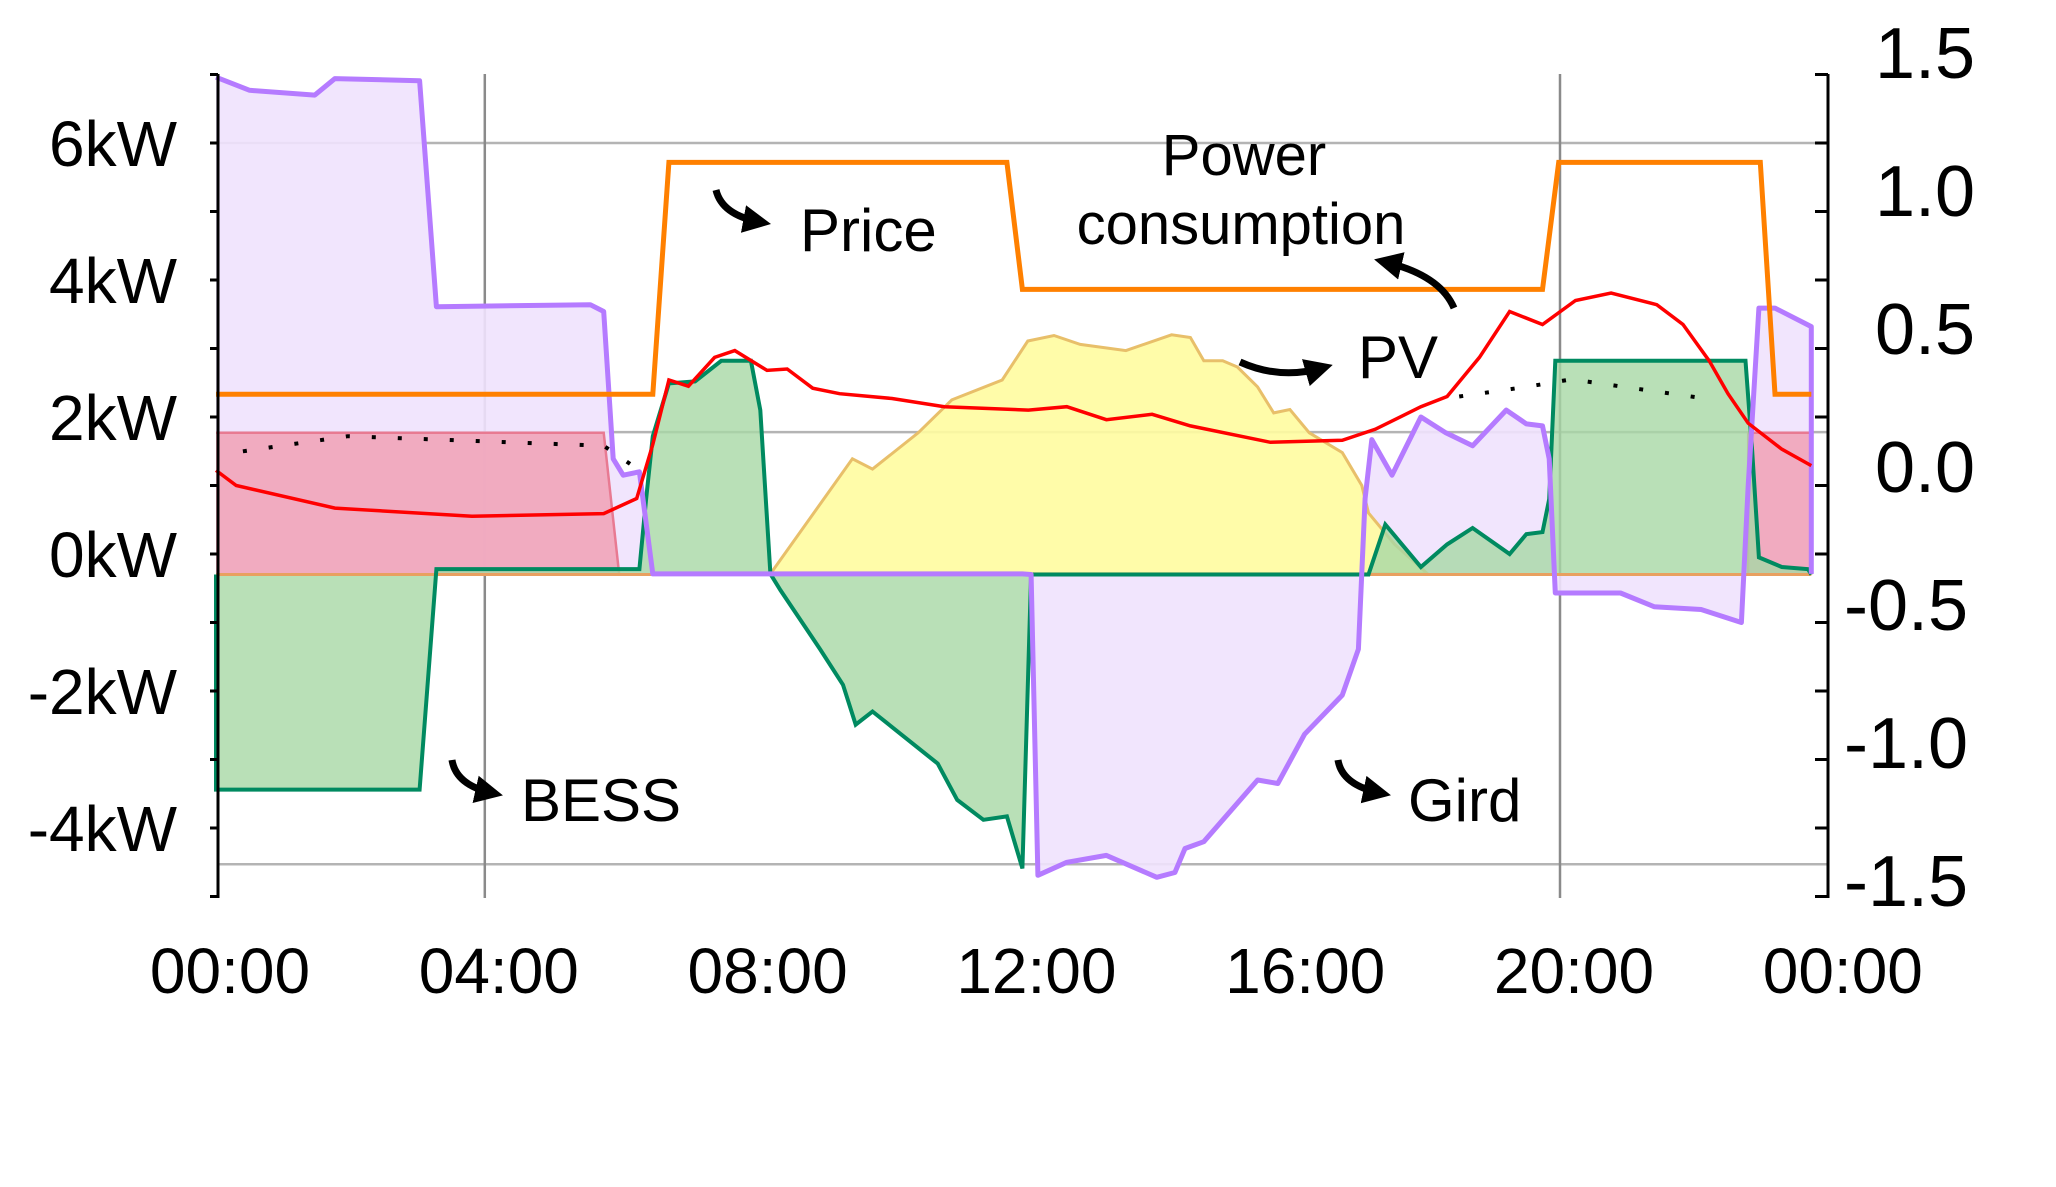 This screenshot has height=1187, width=2056. I want to click on x-tick-label: 20:00, so click(1574, 971).